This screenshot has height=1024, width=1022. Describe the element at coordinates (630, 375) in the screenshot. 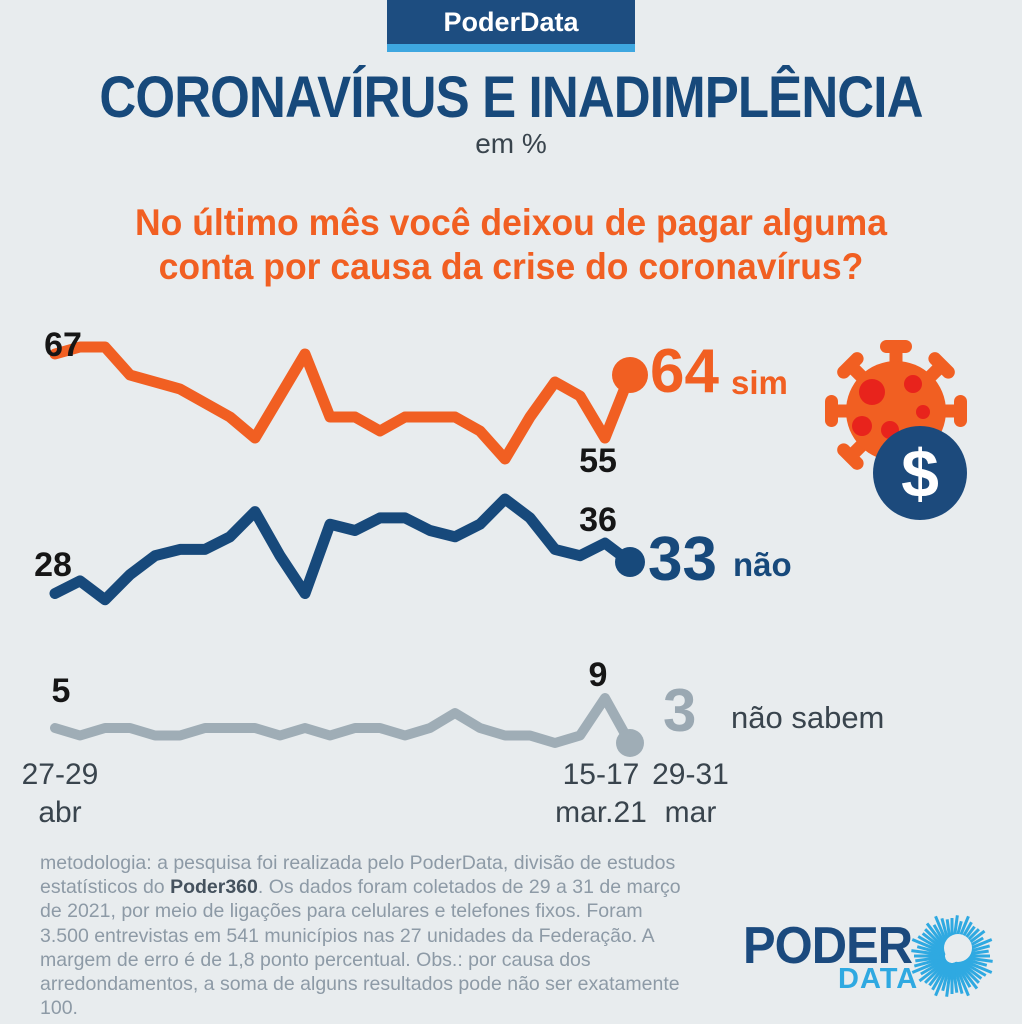

I see `endpoint-dot-sim` at that location.